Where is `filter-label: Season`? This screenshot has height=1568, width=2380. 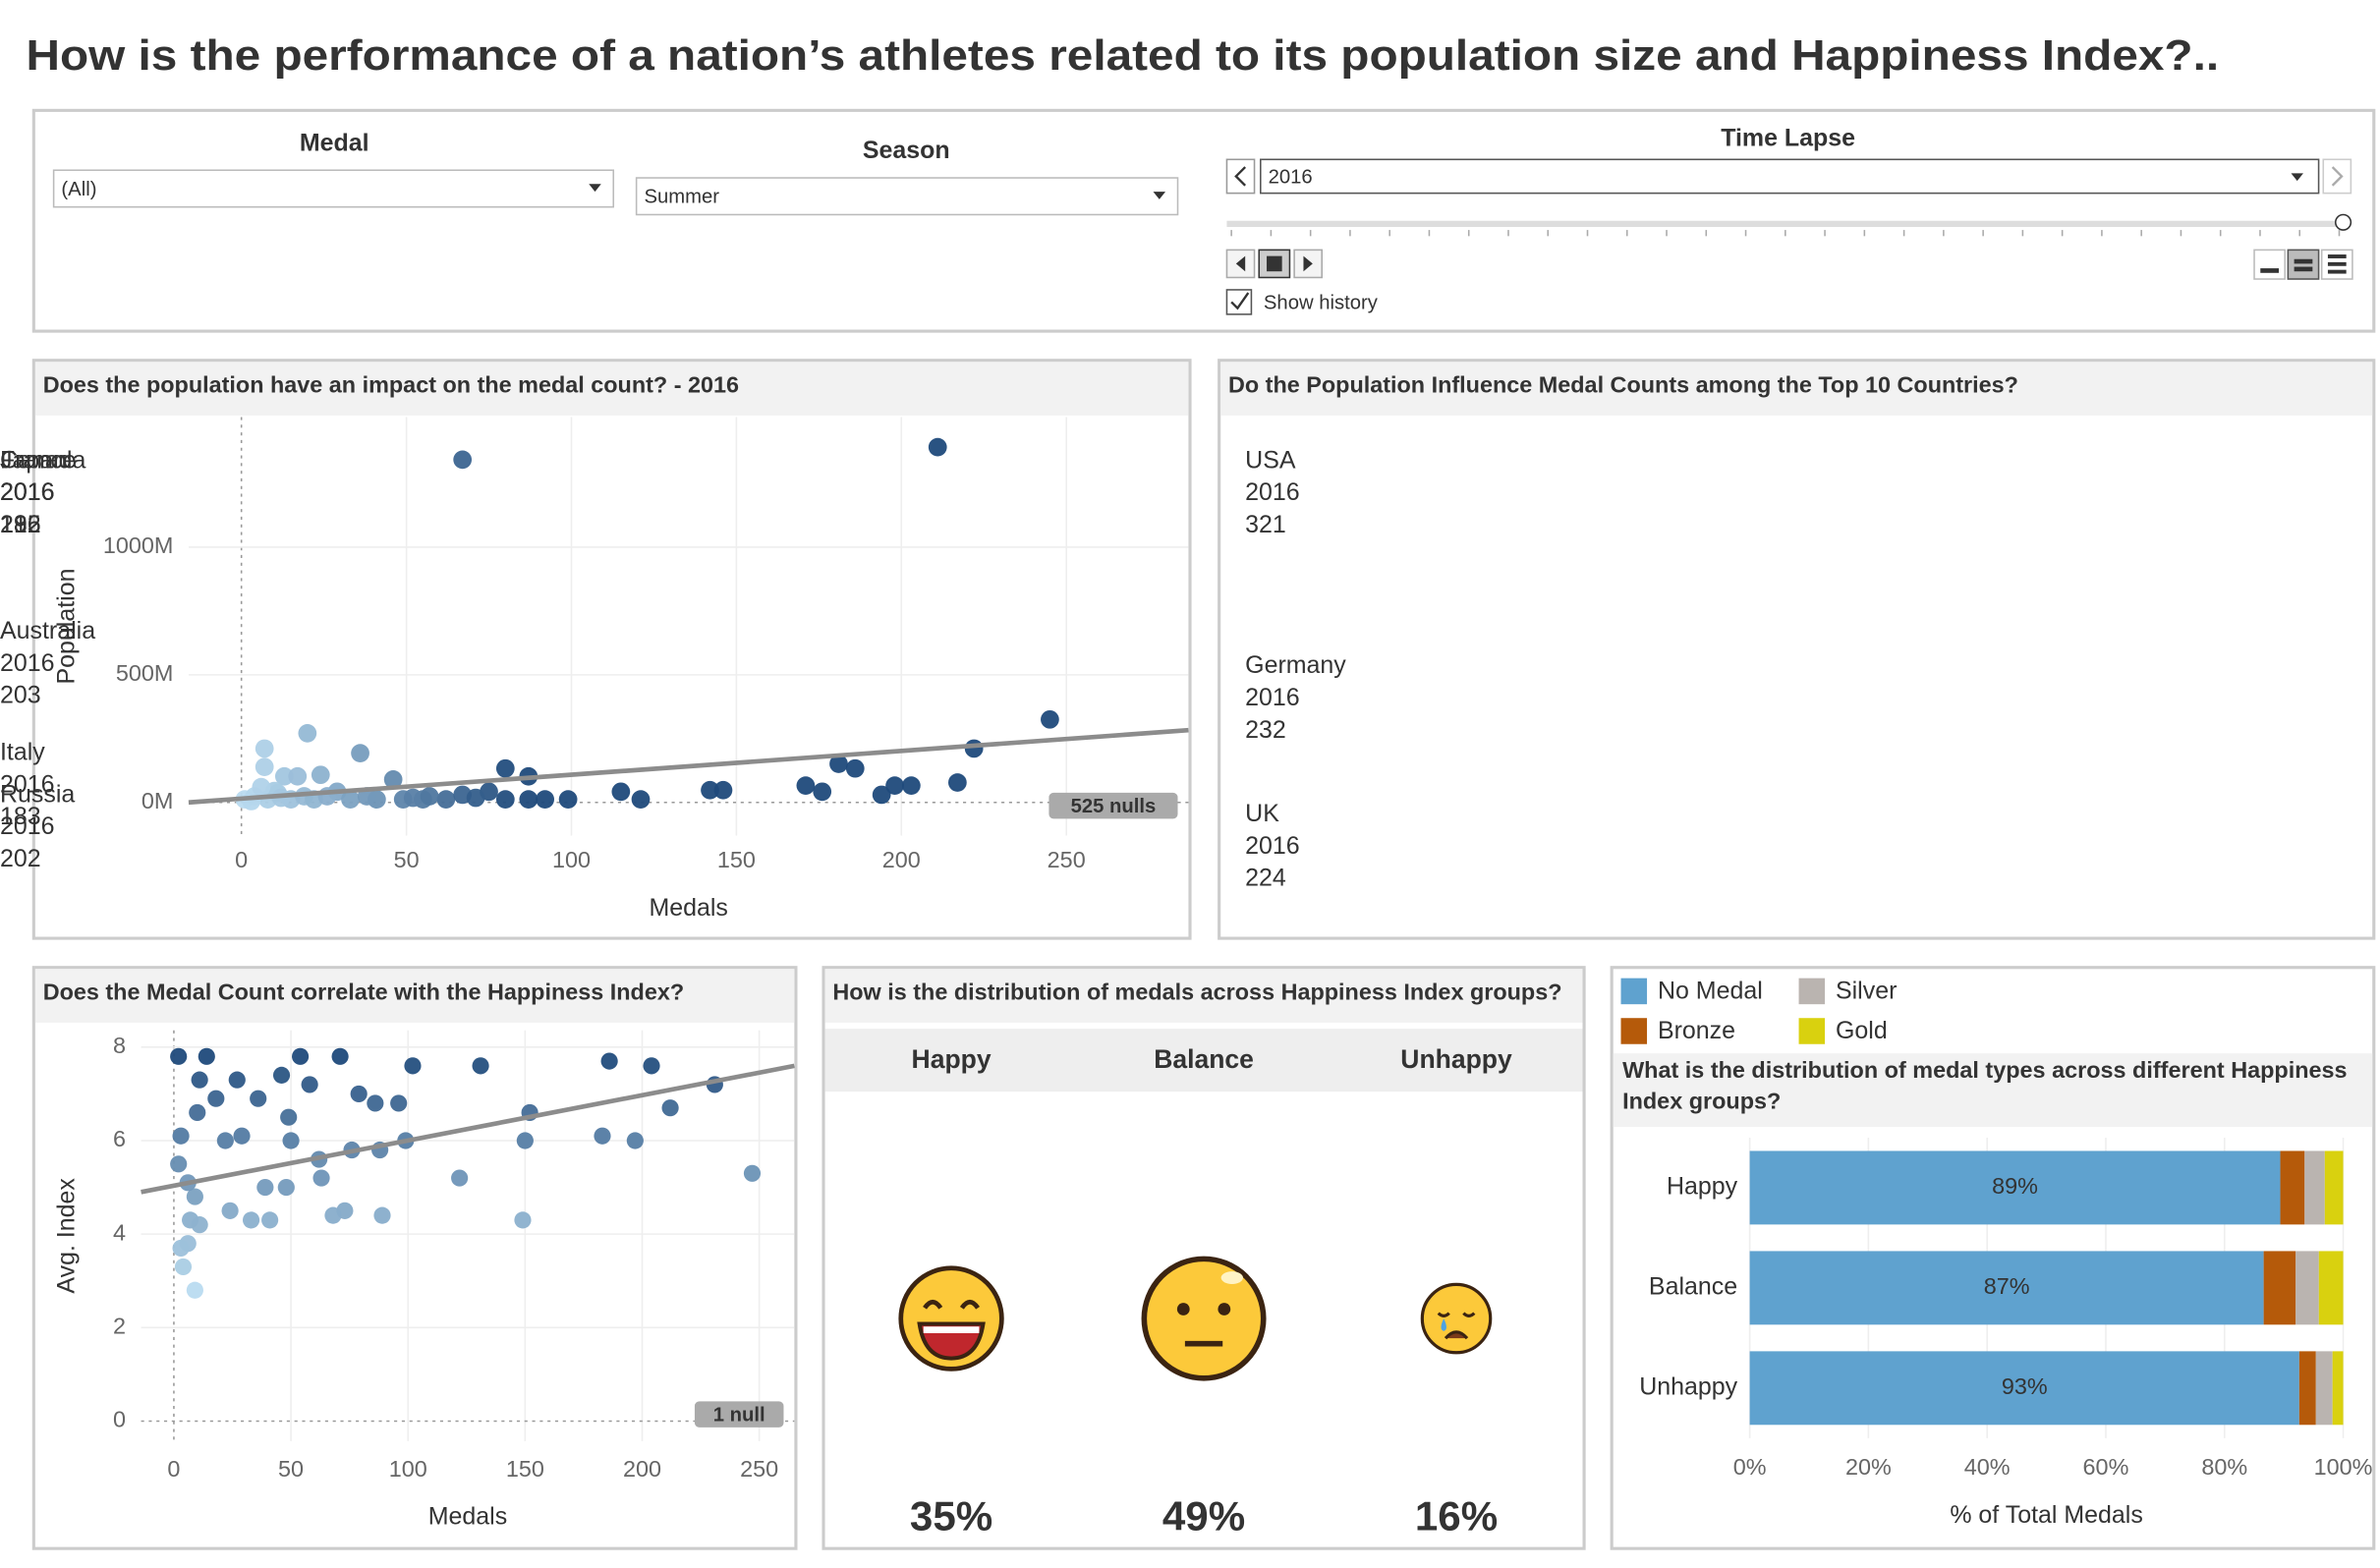
filter-label: Season is located at coordinates (906, 150).